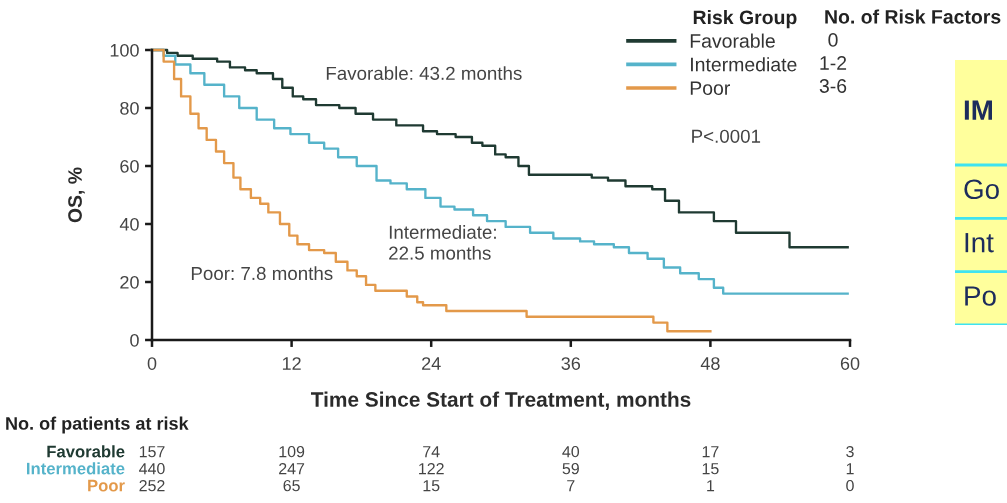 The width and height of the screenshot is (1007, 503). I want to click on text: 59, so click(570, 468).